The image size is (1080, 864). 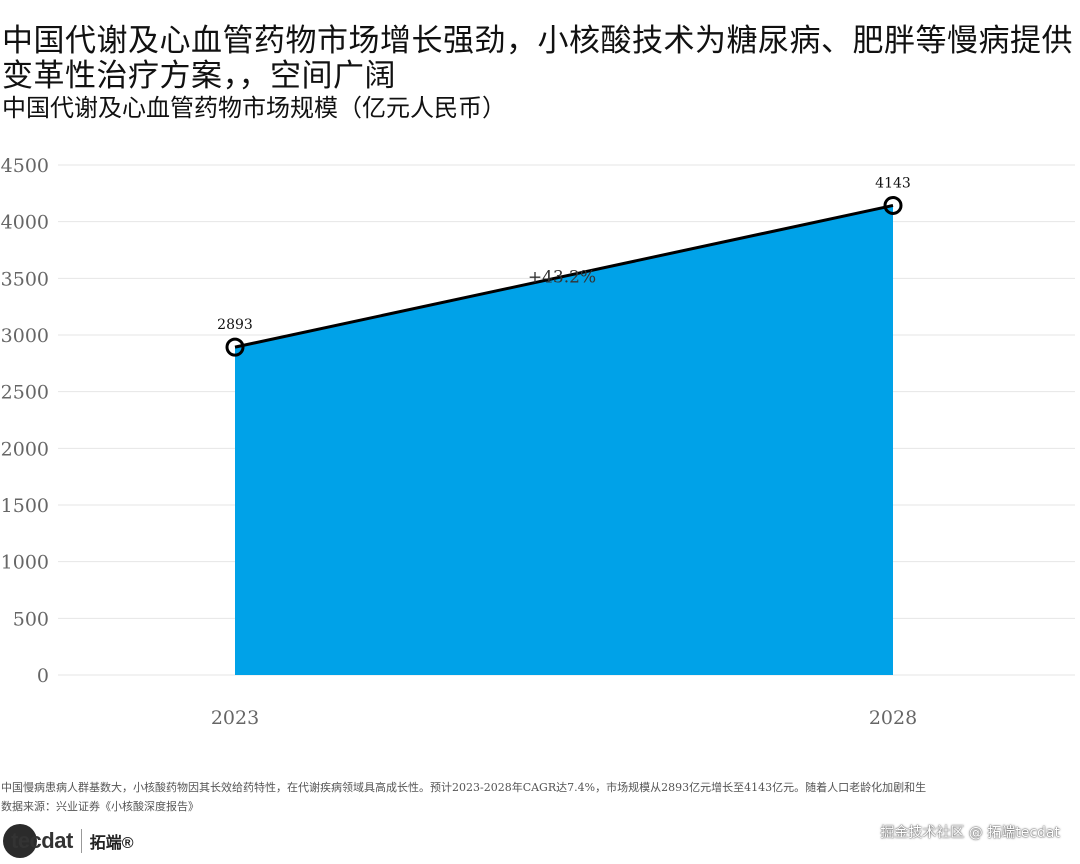 I want to click on brand-logo: tecdat 拓端®, so click(x=68, y=841).